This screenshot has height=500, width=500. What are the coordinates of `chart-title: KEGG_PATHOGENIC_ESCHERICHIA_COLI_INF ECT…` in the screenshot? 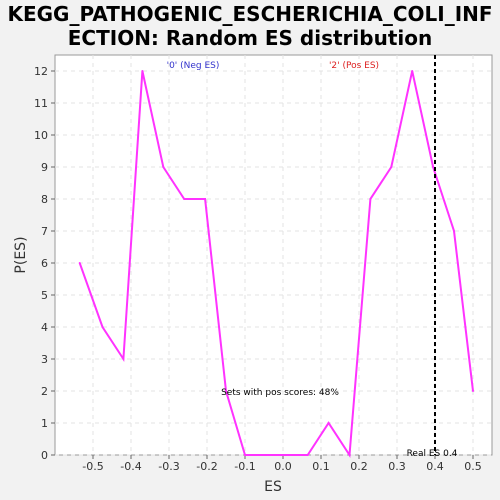 It's located at (250, 26).